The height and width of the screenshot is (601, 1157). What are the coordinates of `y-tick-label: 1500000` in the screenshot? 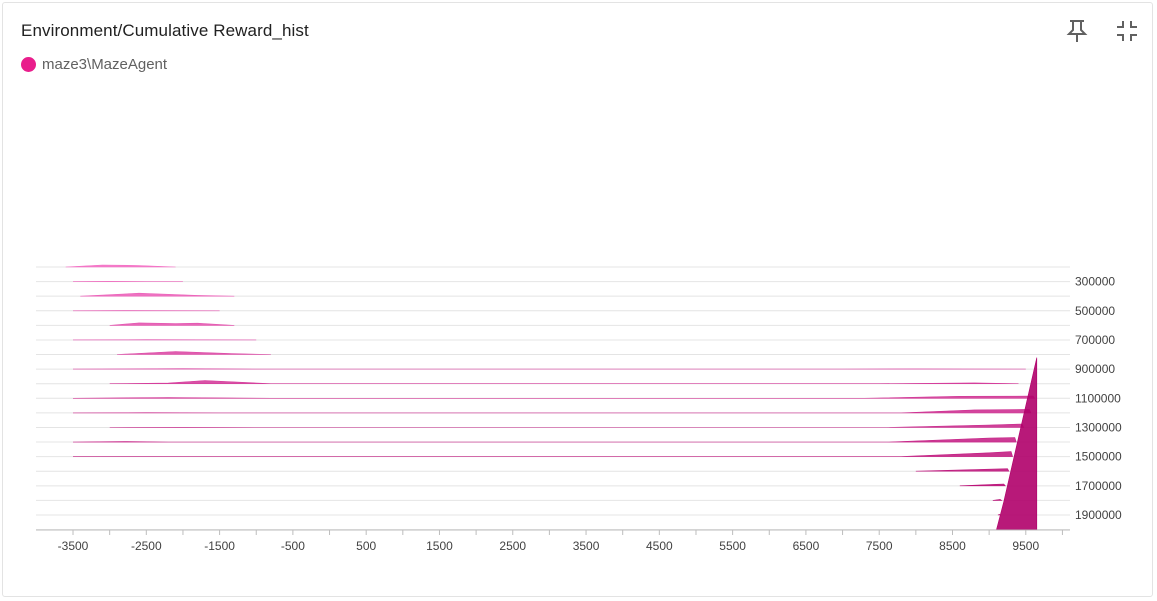 It's located at (1098, 457).